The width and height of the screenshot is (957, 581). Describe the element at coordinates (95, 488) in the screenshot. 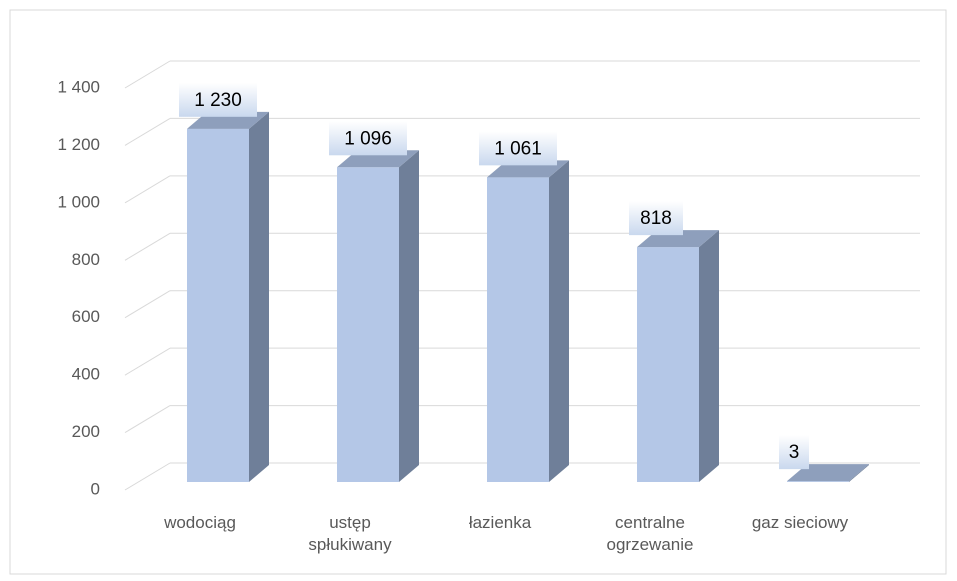

I see `y-tick-label: 0` at that location.